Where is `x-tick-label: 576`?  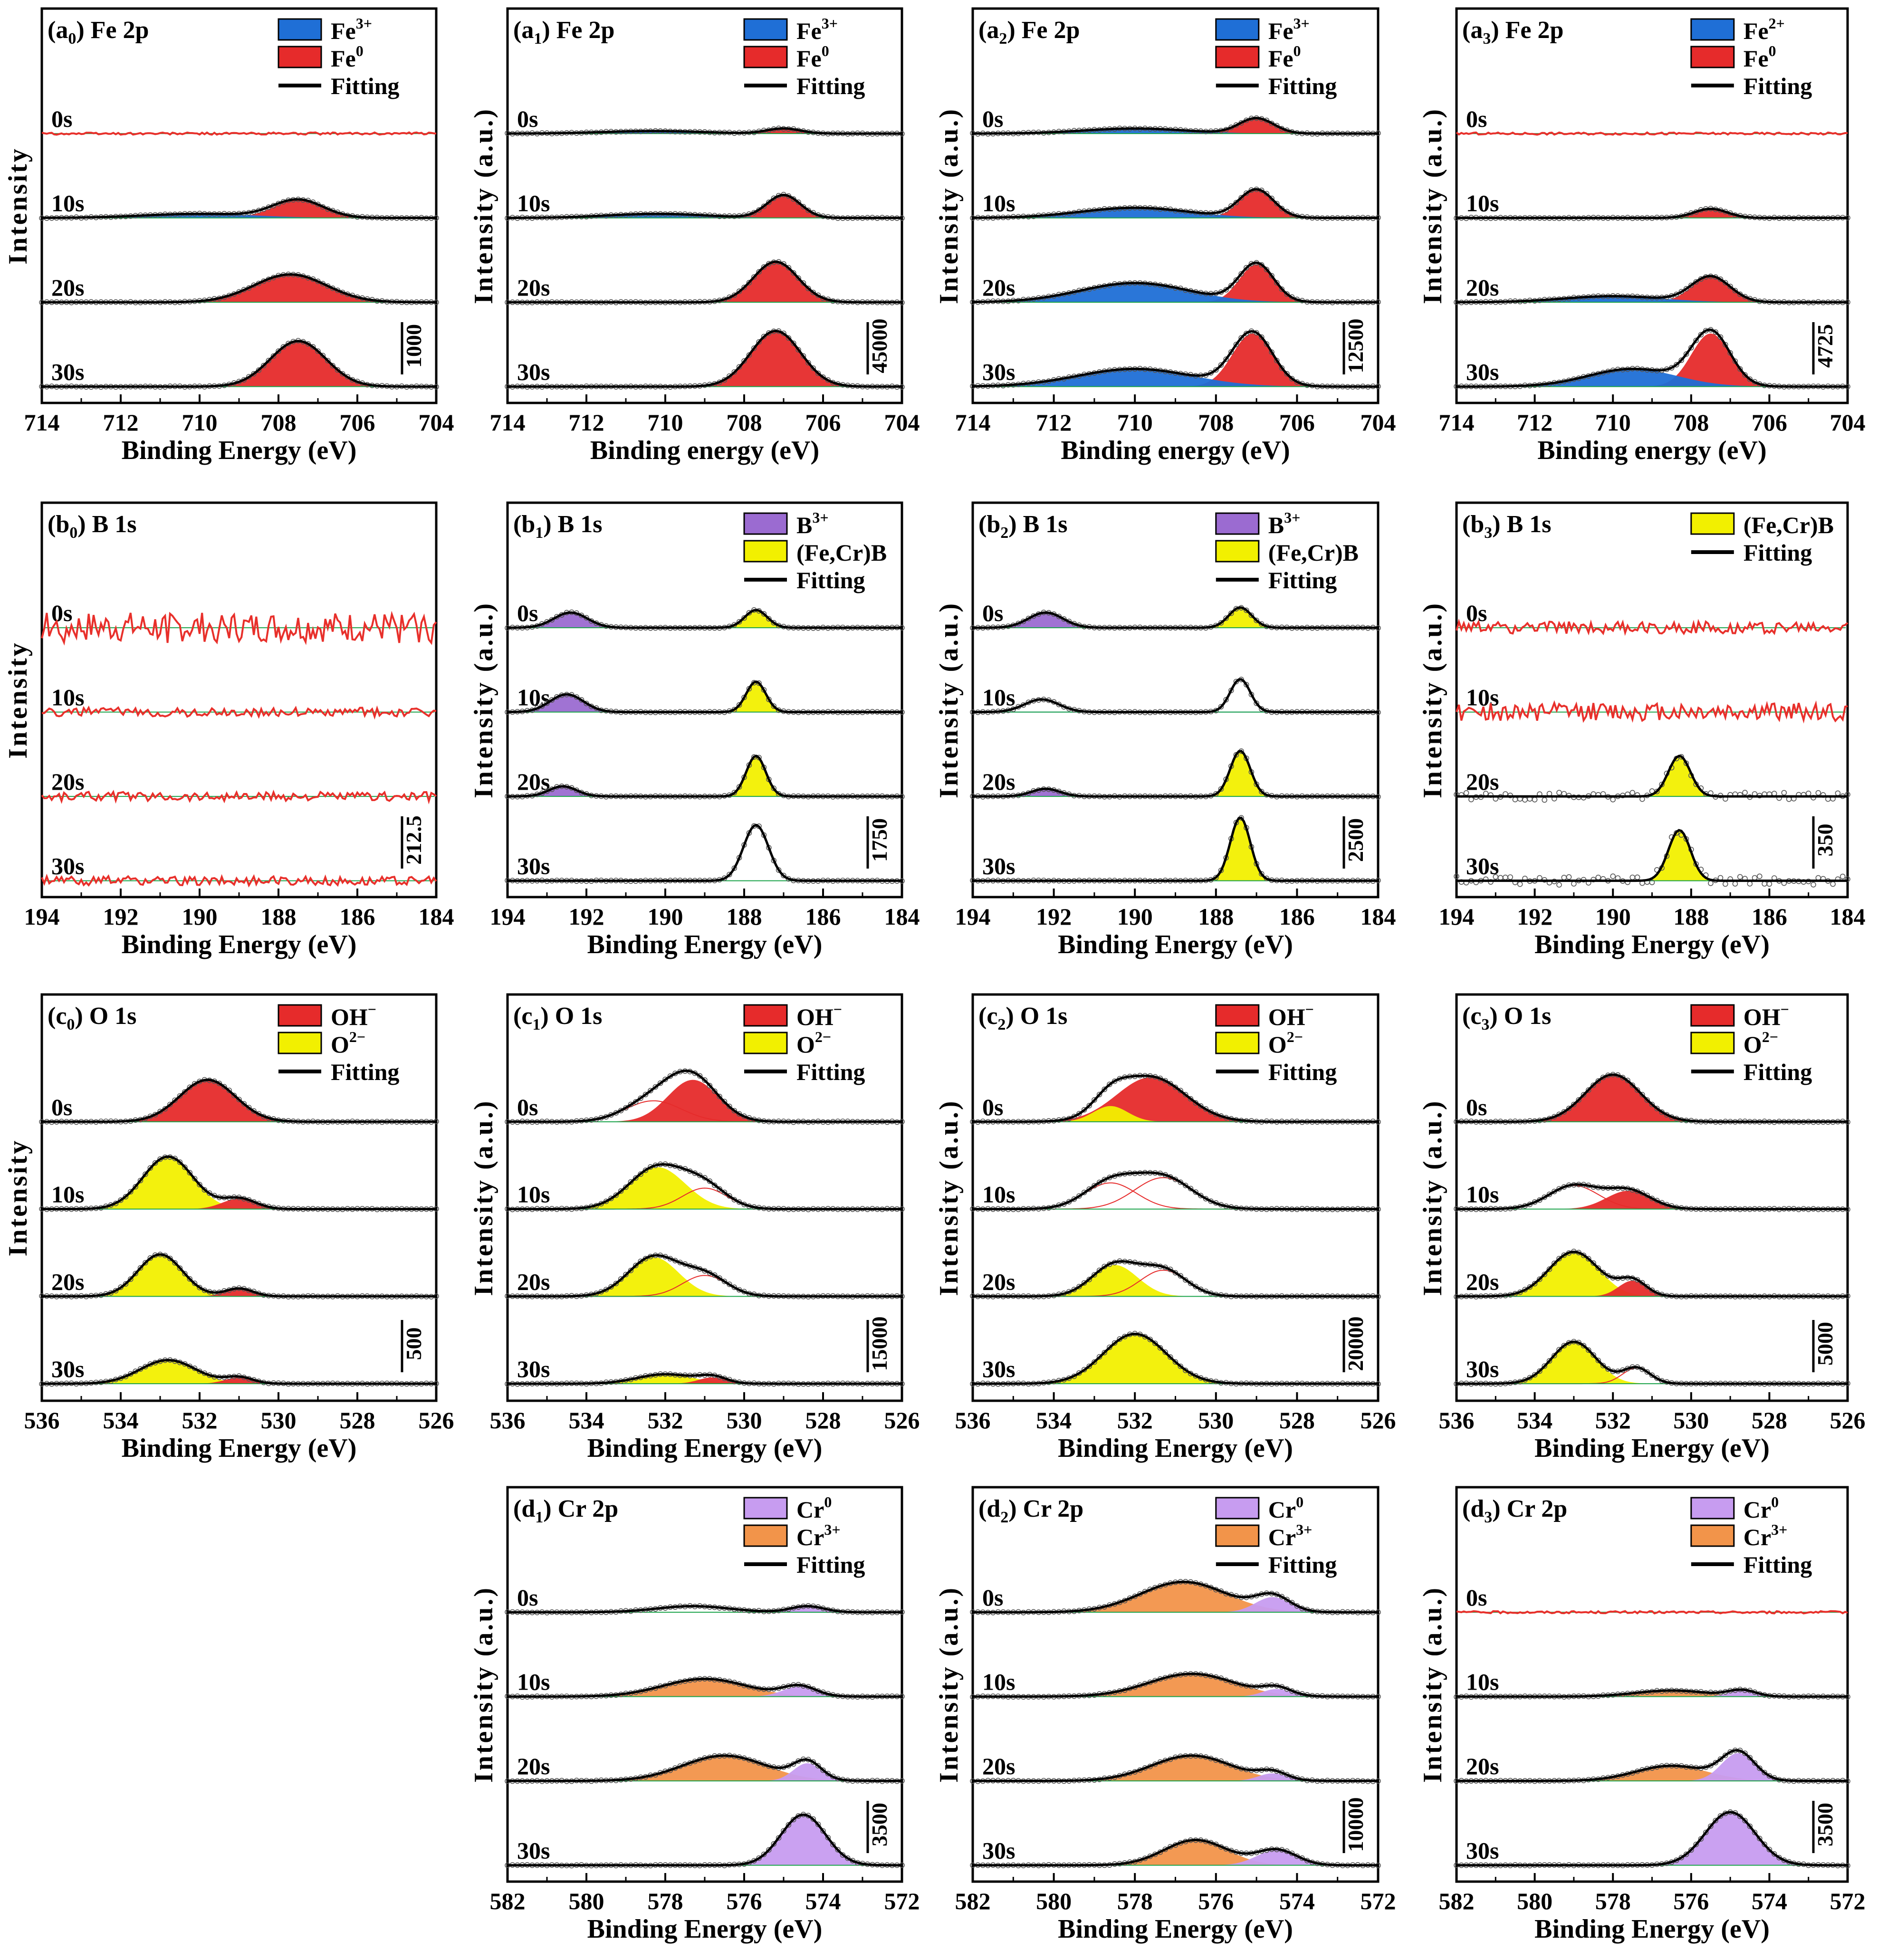
x-tick-label: 576 is located at coordinates (1216, 1901).